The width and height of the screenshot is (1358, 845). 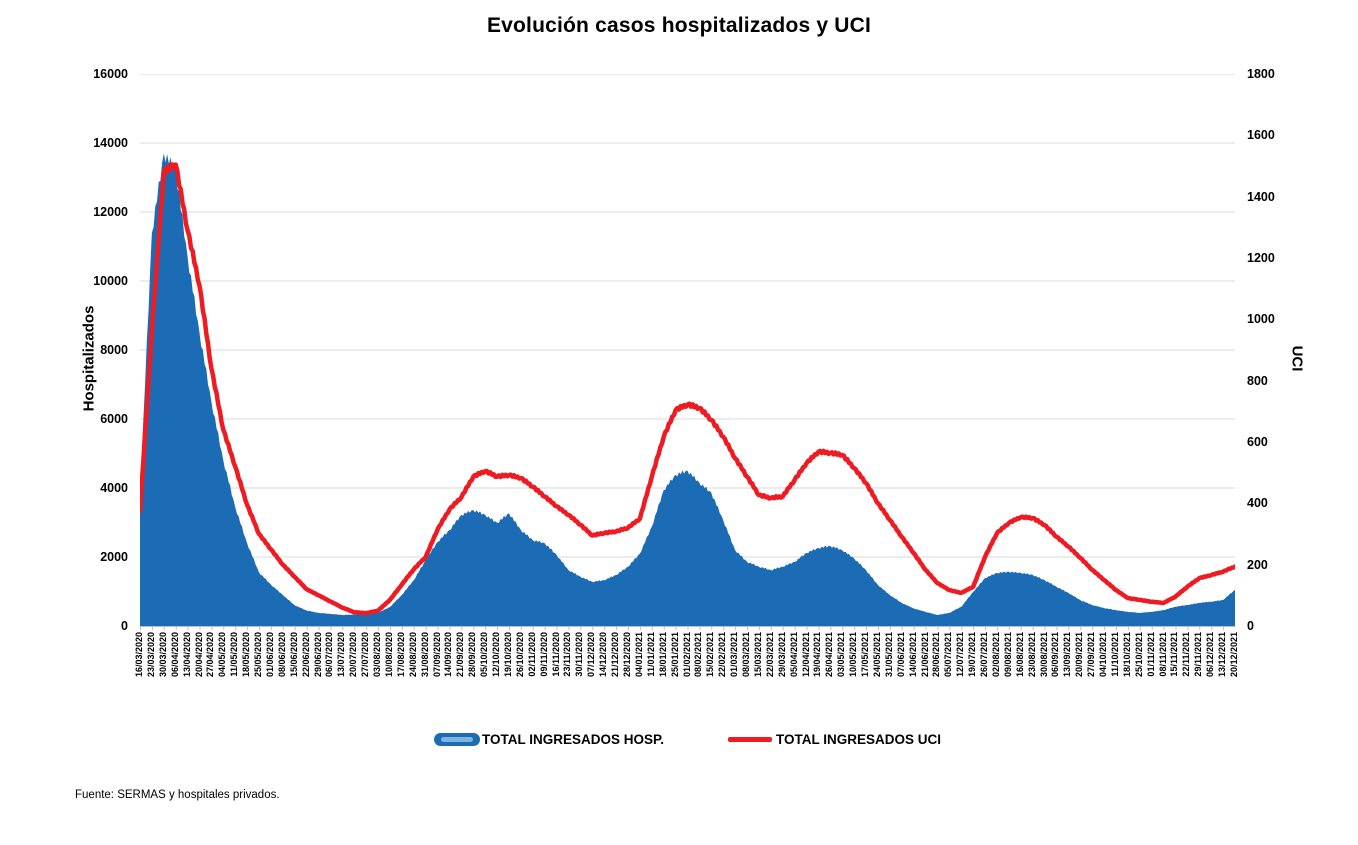 What do you see at coordinates (460, 655) in the screenshot?
I see `x-tick-label: 21/09/2020` at bounding box center [460, 655].